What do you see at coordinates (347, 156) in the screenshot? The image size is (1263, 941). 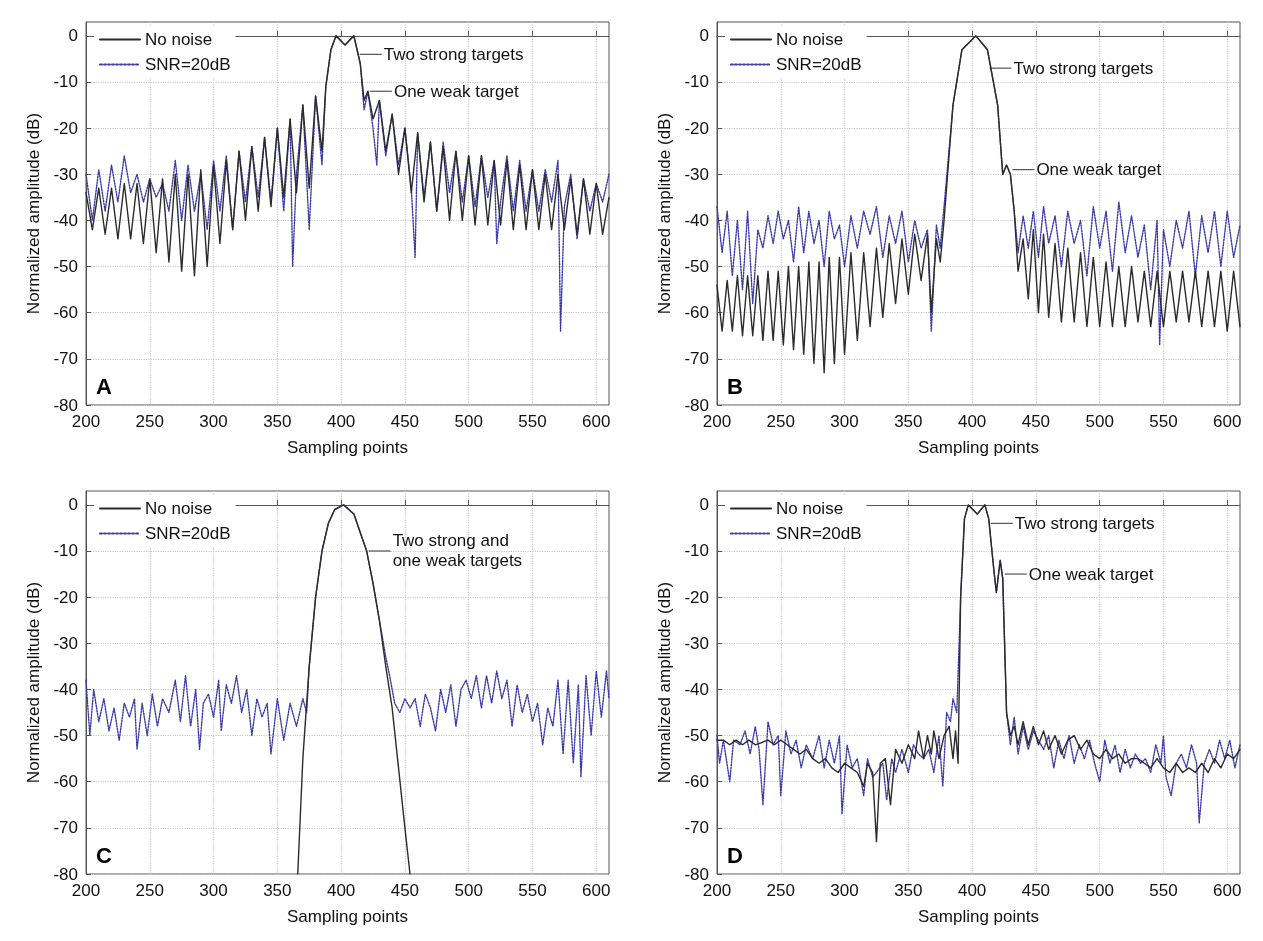 I see `line-series` at bounding box center [347, 156].